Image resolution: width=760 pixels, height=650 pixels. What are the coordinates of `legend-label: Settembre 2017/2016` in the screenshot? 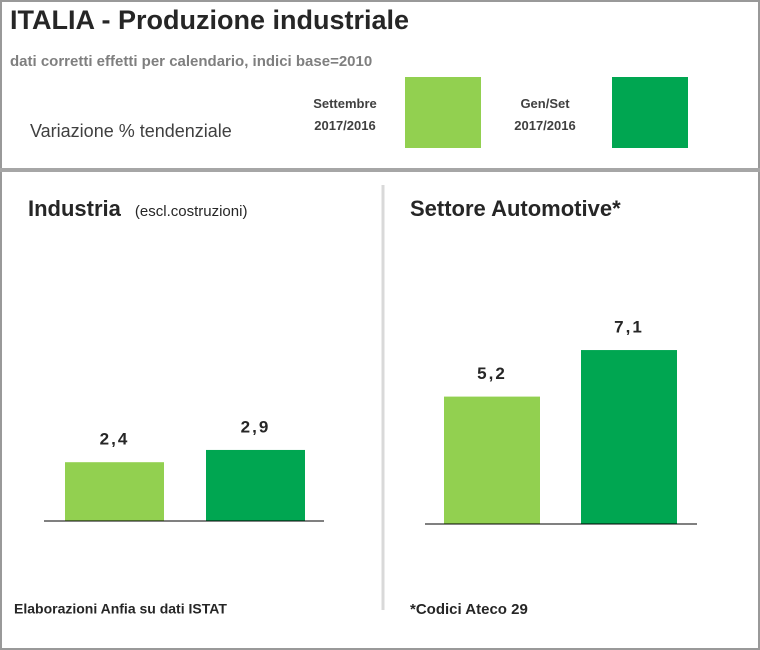 It's located at (345, 114).